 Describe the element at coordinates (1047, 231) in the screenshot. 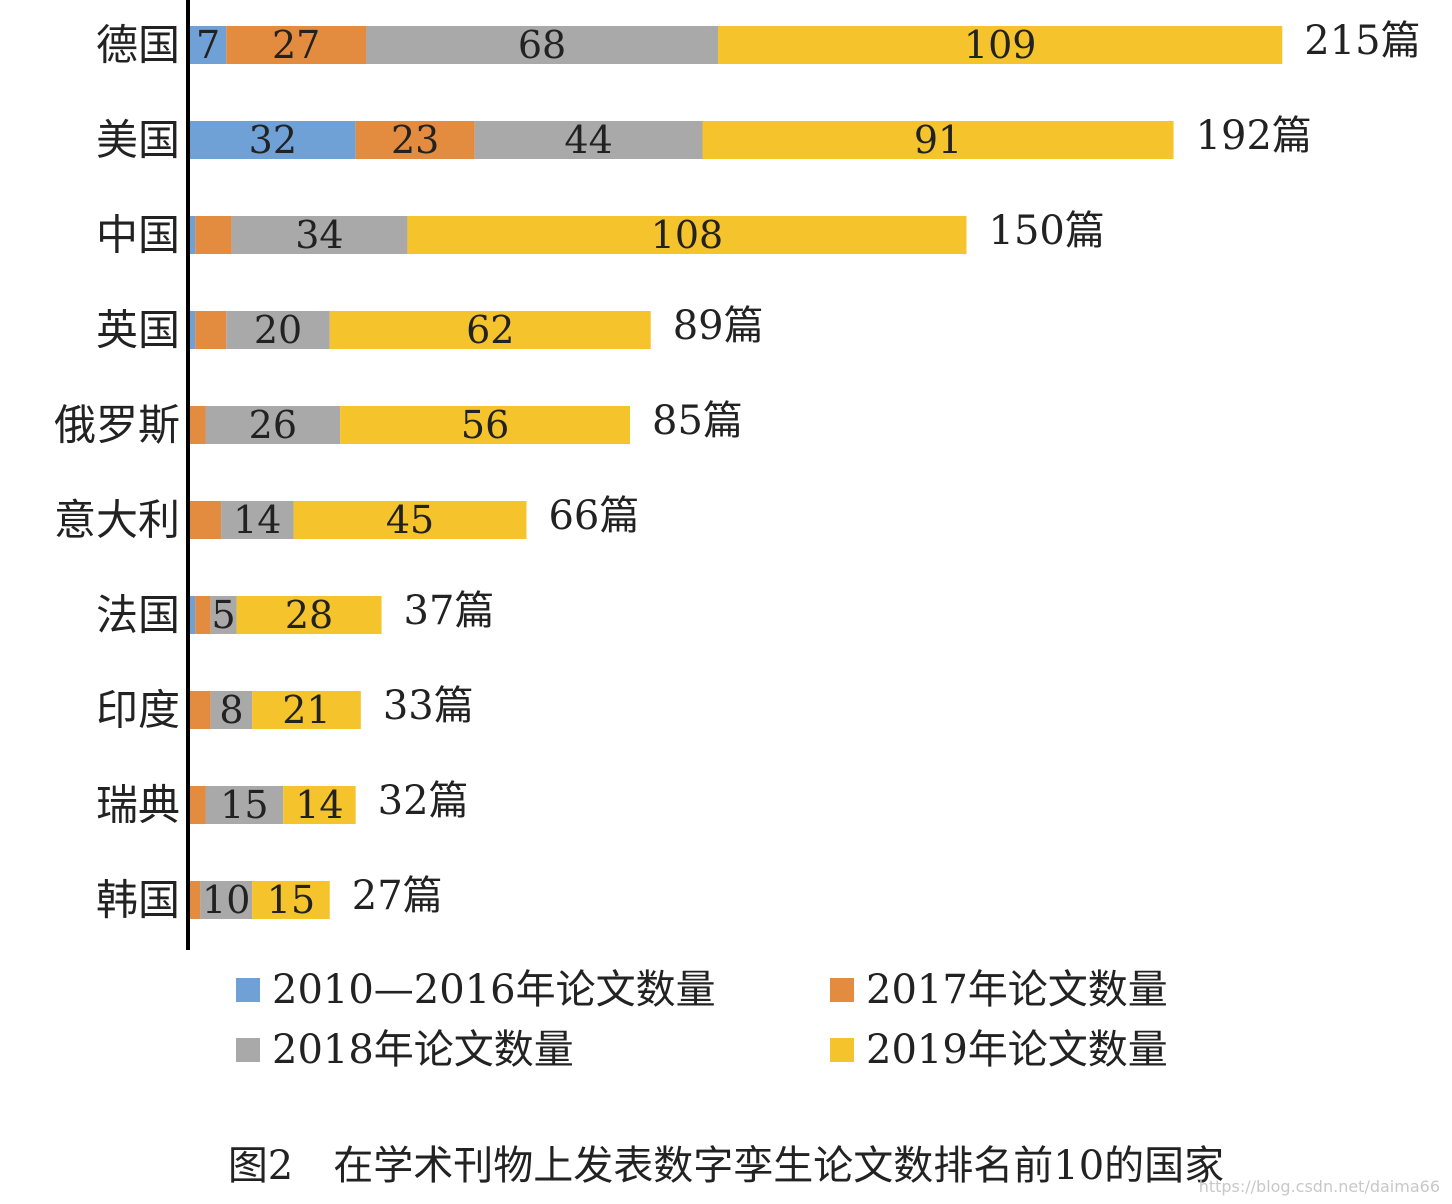

I see `total-label: 150篇` at that location.